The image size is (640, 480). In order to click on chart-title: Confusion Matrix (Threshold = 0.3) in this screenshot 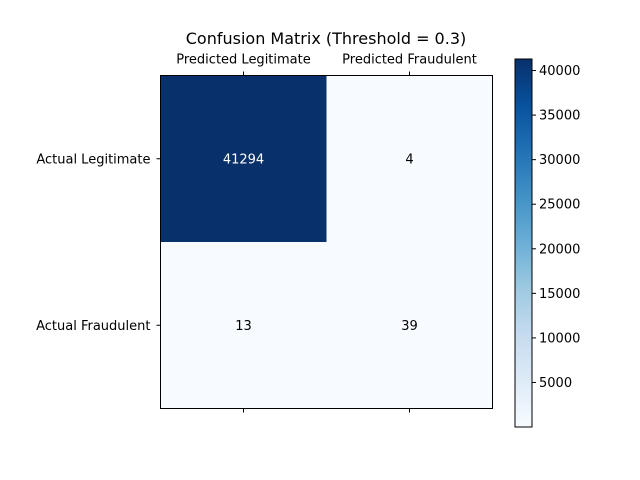, I will do `click(326, 38)`.